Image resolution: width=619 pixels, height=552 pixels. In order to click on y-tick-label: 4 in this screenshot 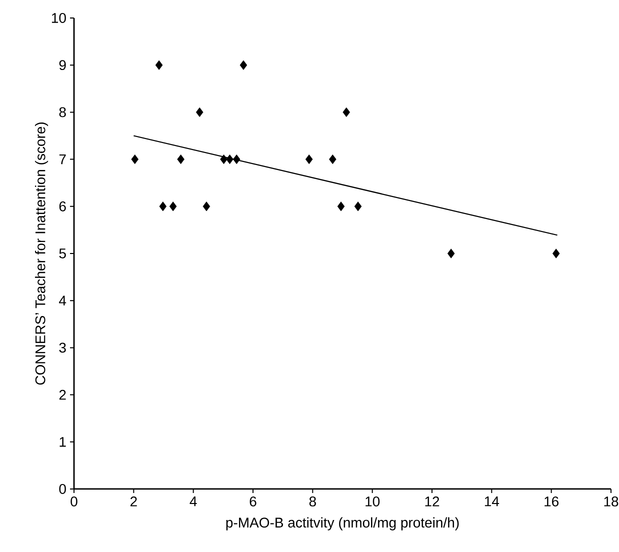, I will do `click(62, 301)`.